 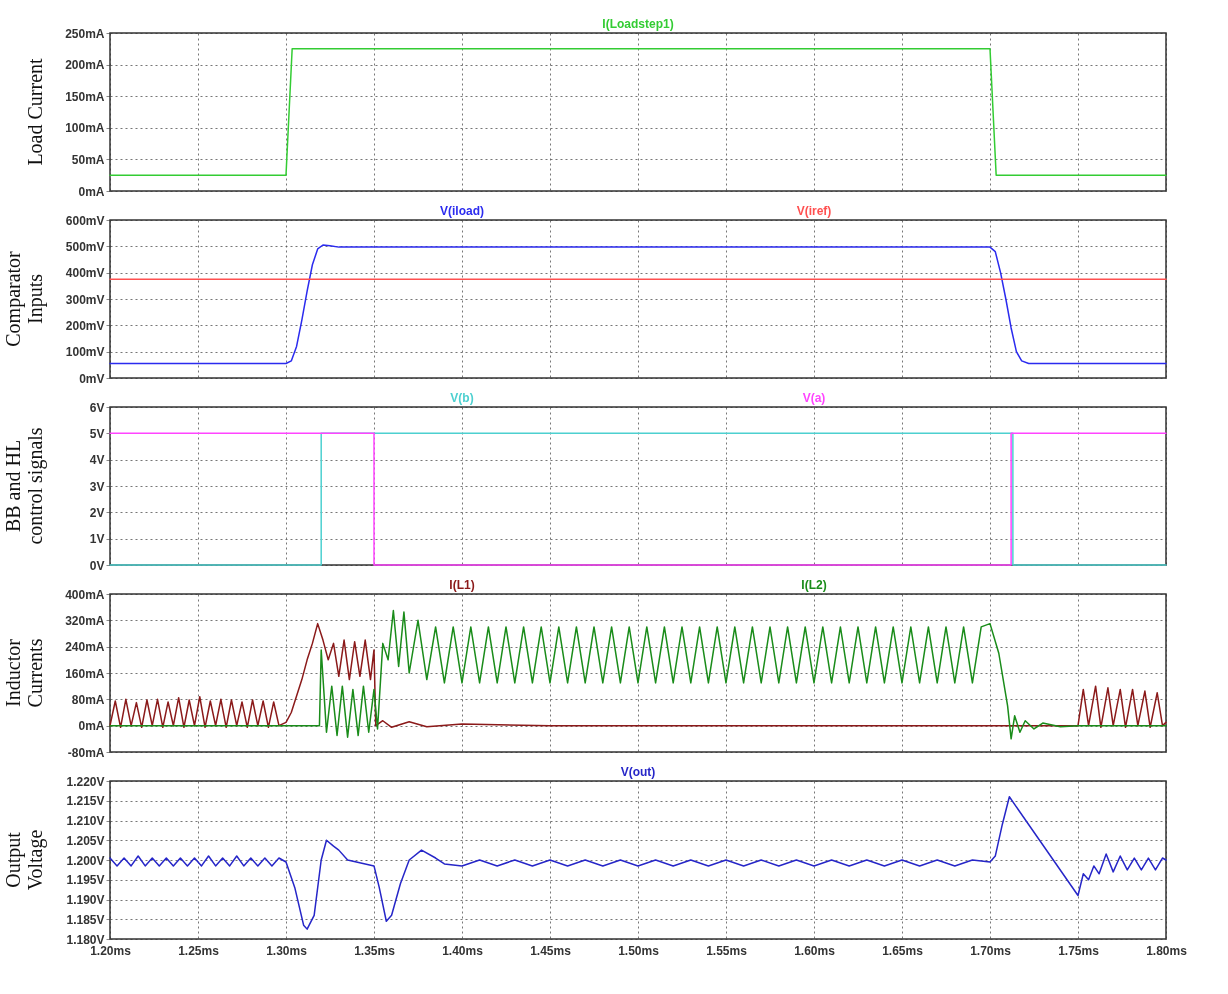 What do you see at coordinates (85, 128) in the screenshot?
I see `y-tick-label: 100mA` at bounding box center [85, 128].